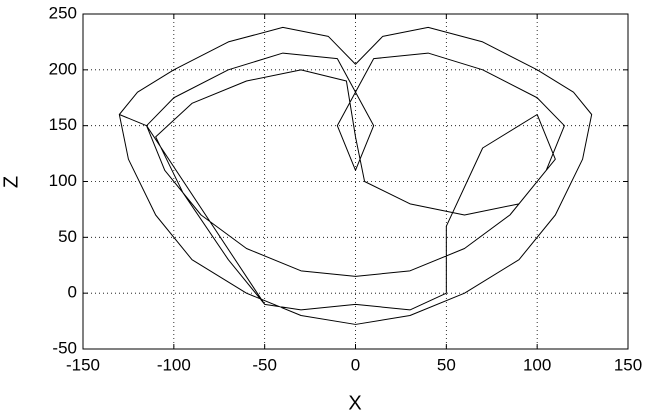  Describe the element at coordinates (83, 364) in the screenshot. I see `x-tick-label: -150` at that location.